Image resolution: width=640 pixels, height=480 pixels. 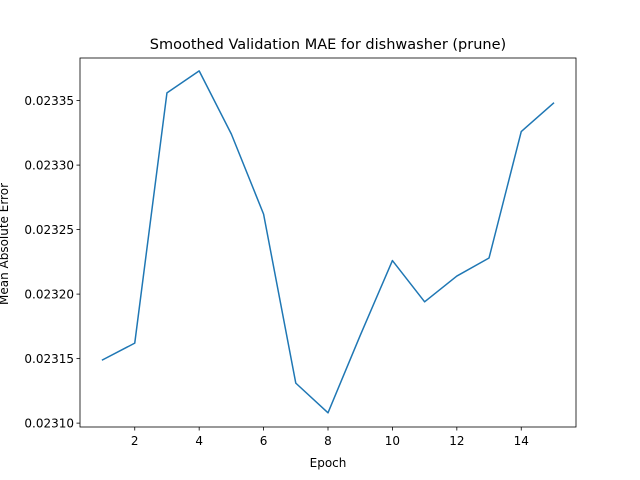 I want to click on x-tick-label-3: 8, so click(x=328, y=441).